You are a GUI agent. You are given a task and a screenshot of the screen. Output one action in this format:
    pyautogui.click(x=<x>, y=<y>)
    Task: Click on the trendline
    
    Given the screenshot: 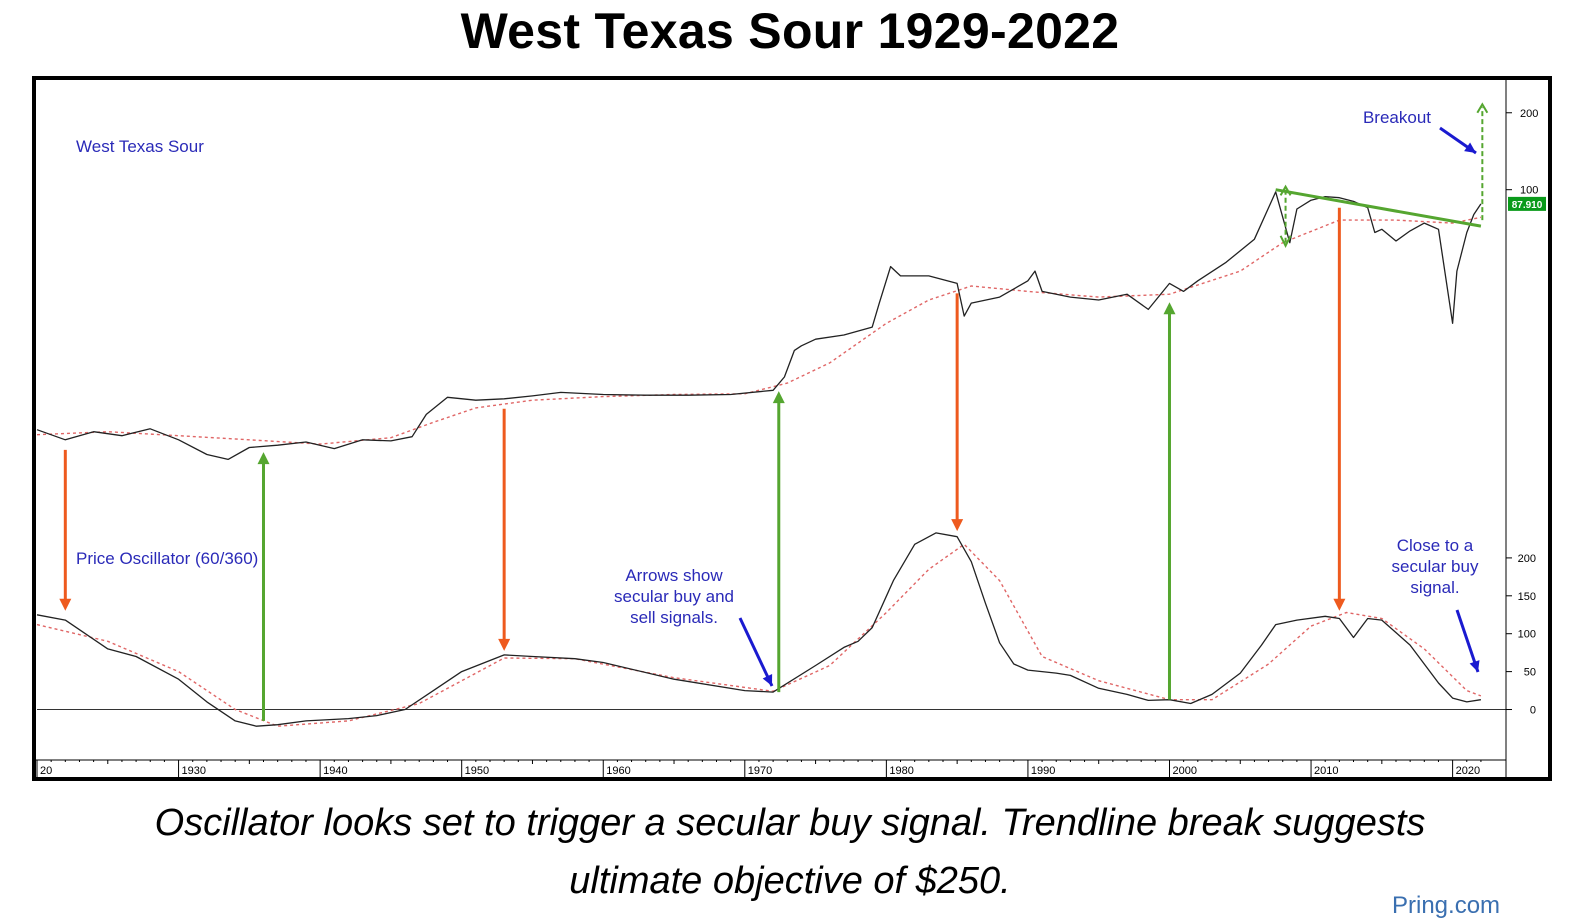 What is the action you would take?
    pyautogui.click(x=1378, y=208)
    